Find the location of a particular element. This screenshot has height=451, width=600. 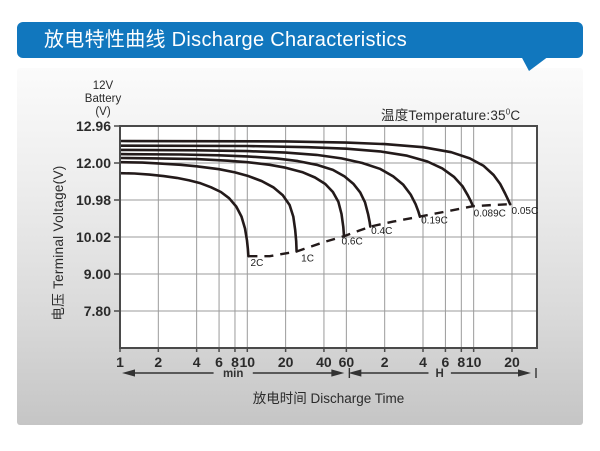

x-tick-label-4-4: 4 is located at coordinates (197, 362).